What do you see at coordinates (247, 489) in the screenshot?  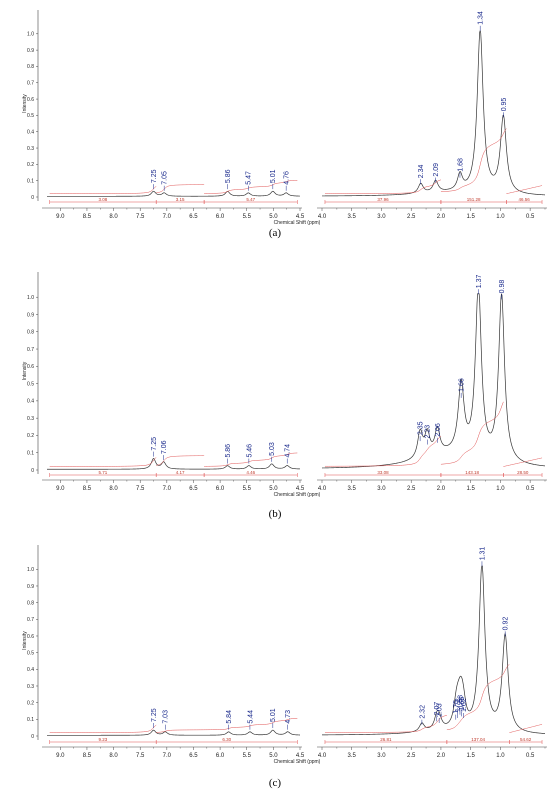 I see `x-tick-label: 5.5` at bounding box center [247, 489].